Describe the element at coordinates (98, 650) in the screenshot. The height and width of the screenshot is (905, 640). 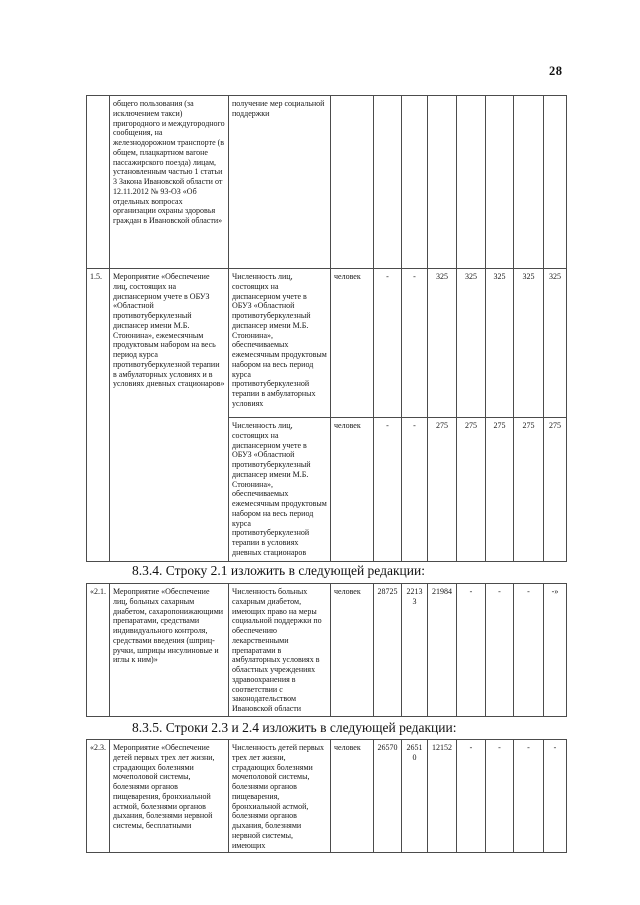
I see `row-number-cell: «2.1.` at that location.